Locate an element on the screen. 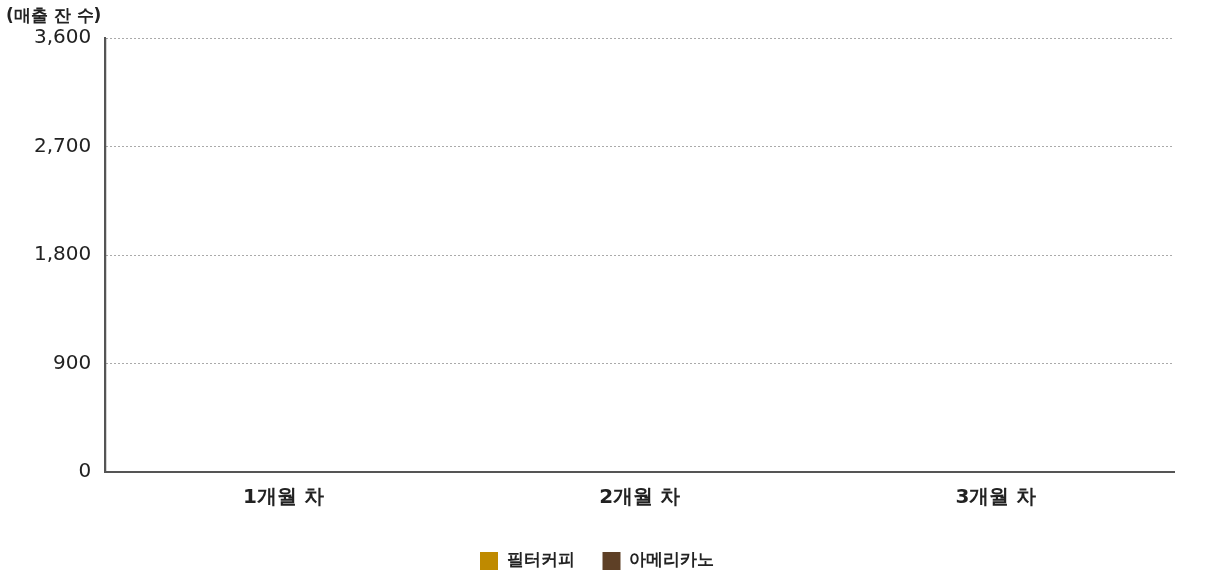 The height and width of the screenshot is (586, 1214). x-tick-label: 1개월 차 is located at coordinates (283, 496).